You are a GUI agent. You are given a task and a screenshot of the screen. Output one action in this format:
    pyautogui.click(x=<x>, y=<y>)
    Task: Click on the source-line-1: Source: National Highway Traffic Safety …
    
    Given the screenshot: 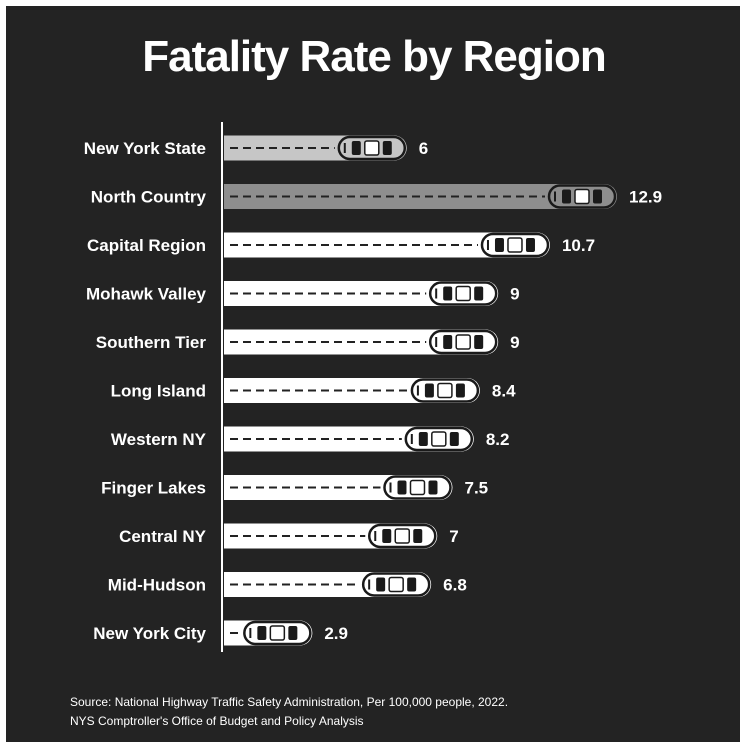 What is the action you would take?
    pyautogui.click(x=289, y=702)
    